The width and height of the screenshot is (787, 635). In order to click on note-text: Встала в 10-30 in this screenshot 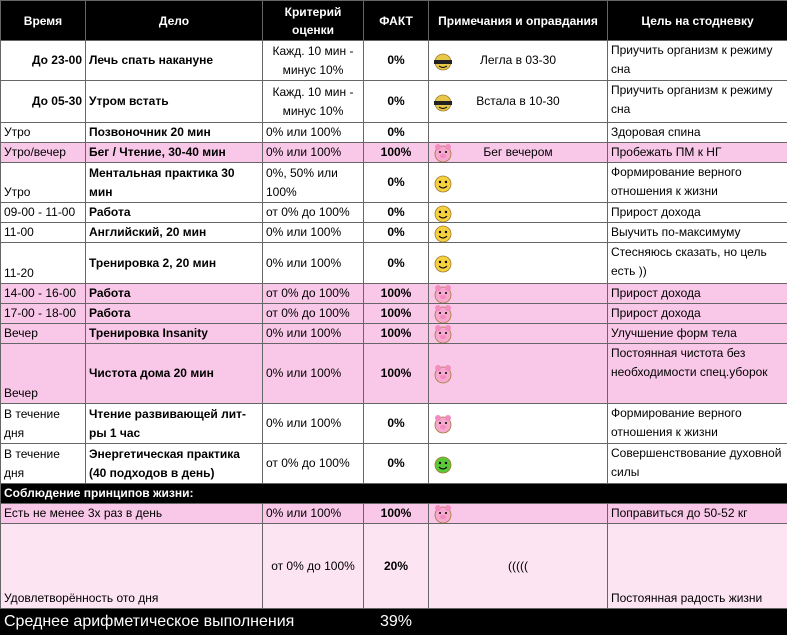, I will do `click(517, 101)`.